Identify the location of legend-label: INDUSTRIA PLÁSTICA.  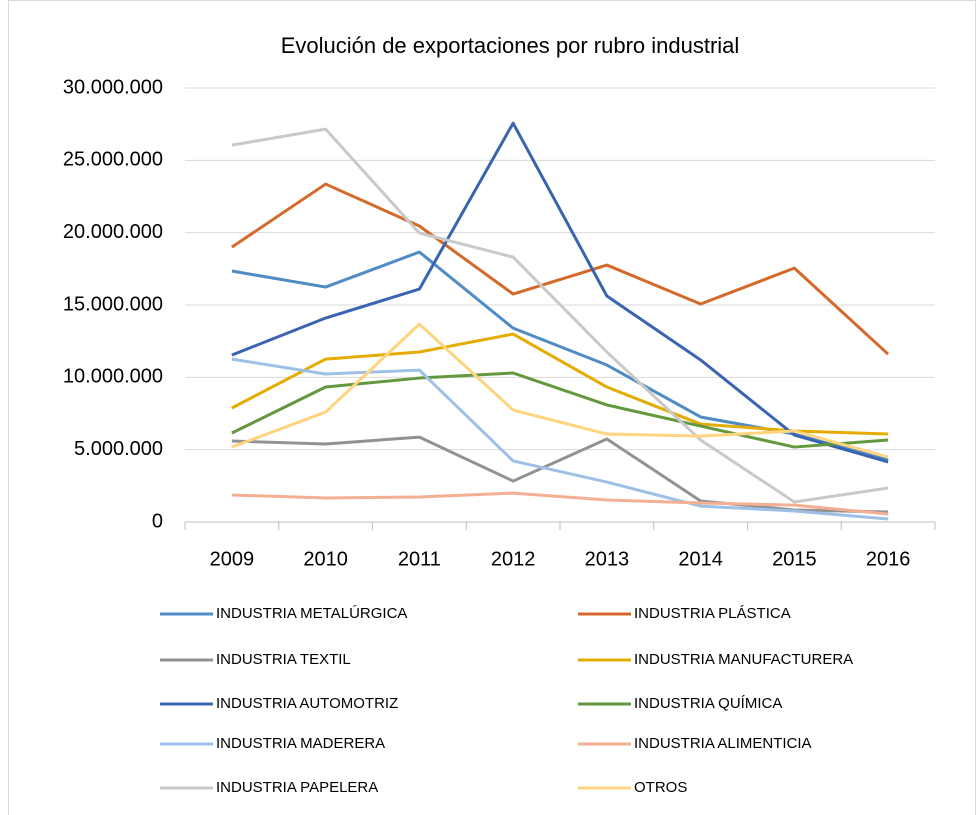
(712, 613).